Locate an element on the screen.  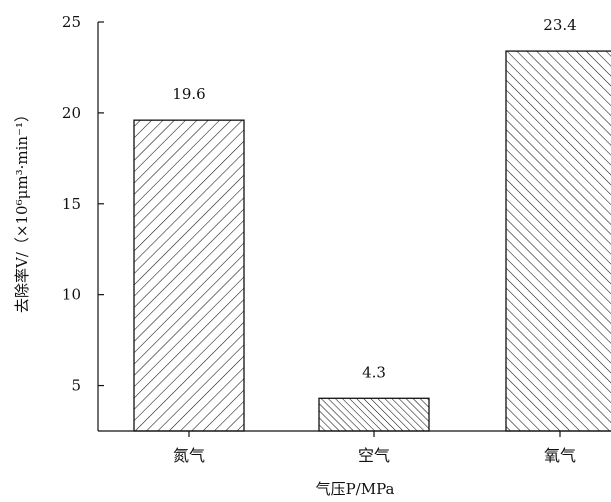
y-tick-label-15: 15 is located at coordinates (71, 204).